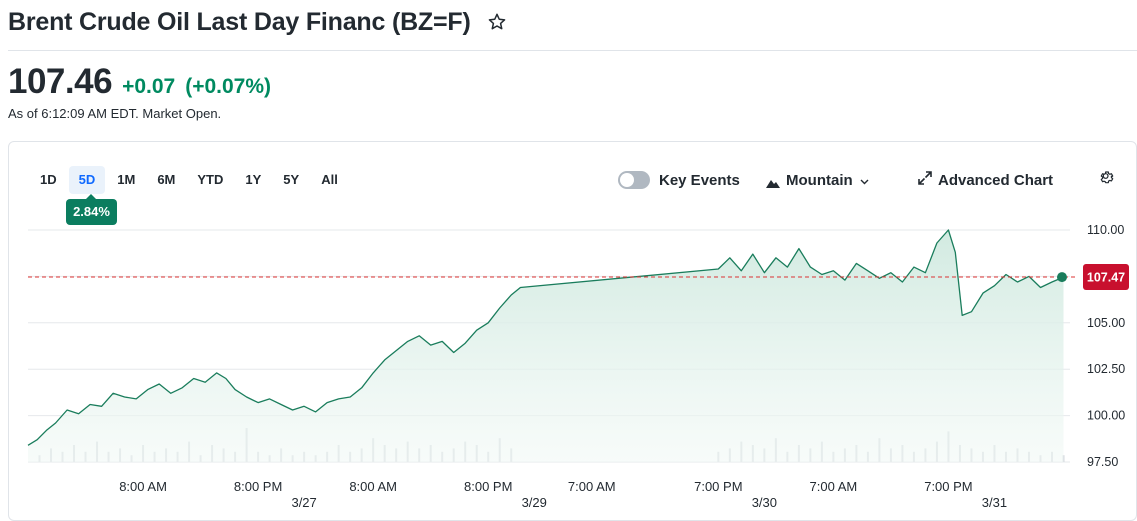 This screenshot has height=521, width=1137. Describe the element at coordinates (60, 81) in the screenshot. I see `current-price: 107.46` at that location.